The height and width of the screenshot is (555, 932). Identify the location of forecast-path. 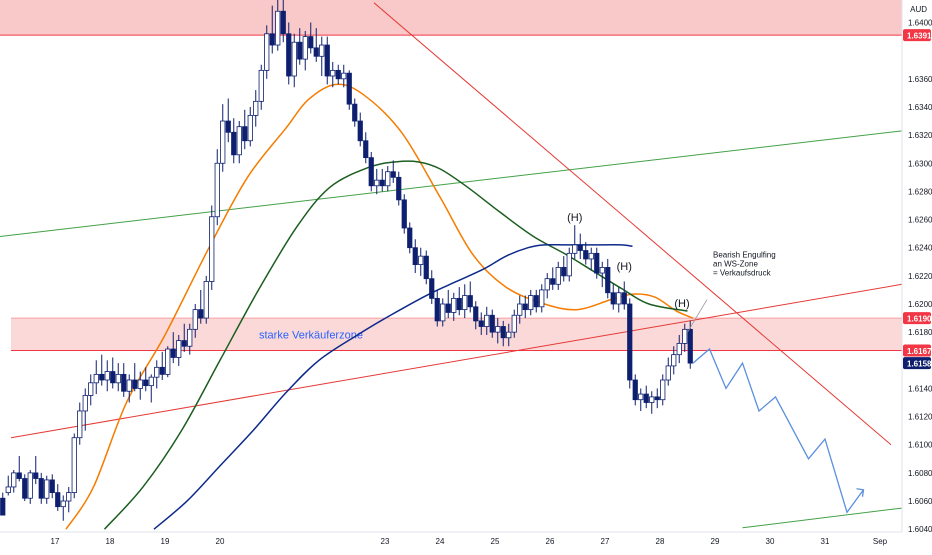
(778, 430).